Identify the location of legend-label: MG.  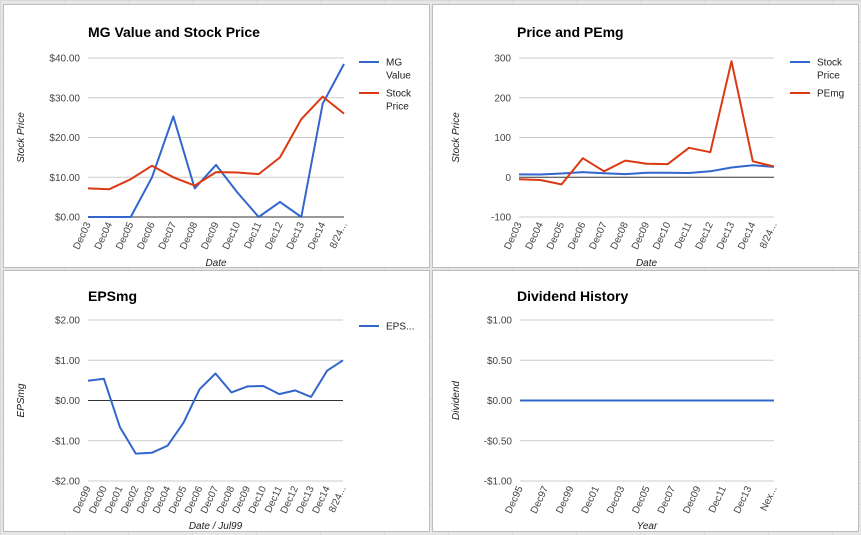
(394, 63).